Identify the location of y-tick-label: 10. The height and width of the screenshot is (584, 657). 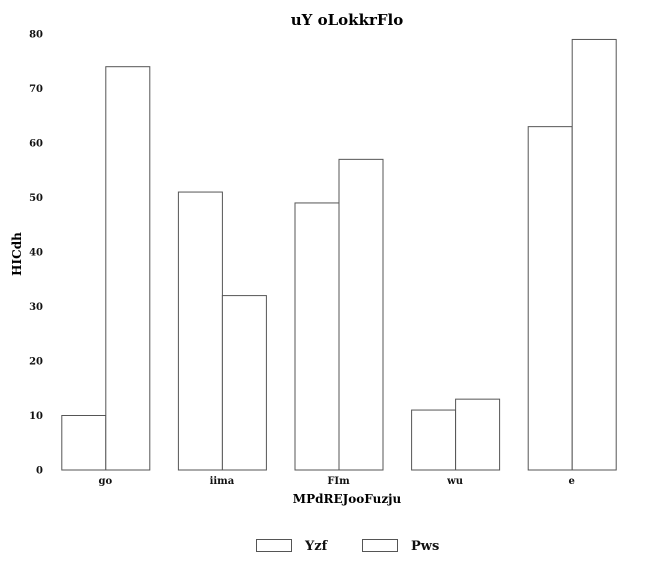
(36, 416).